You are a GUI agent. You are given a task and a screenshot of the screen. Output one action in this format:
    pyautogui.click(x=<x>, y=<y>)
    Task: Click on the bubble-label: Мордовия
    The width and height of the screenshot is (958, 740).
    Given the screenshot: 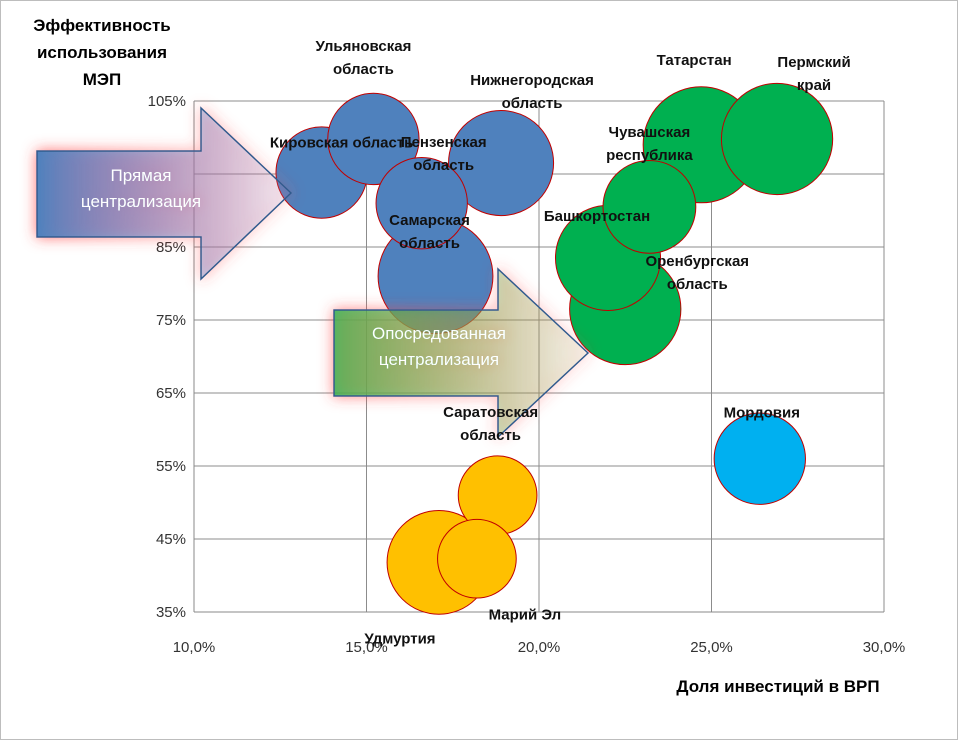 What is the action you would take?
    pyautogui.click(x=762, y=413)
    